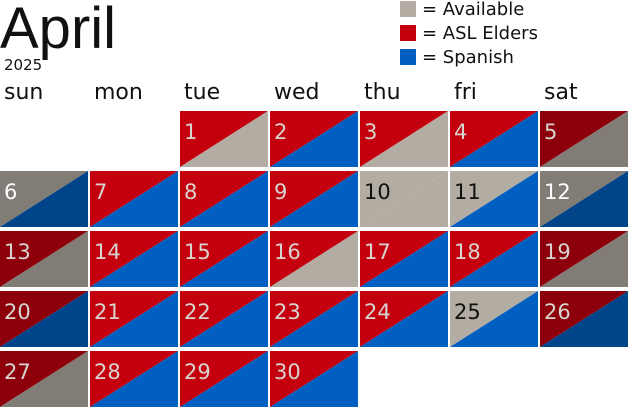 This screenshot has width=630, height=410. I want to click on day-number: 24, so click(377, 312).